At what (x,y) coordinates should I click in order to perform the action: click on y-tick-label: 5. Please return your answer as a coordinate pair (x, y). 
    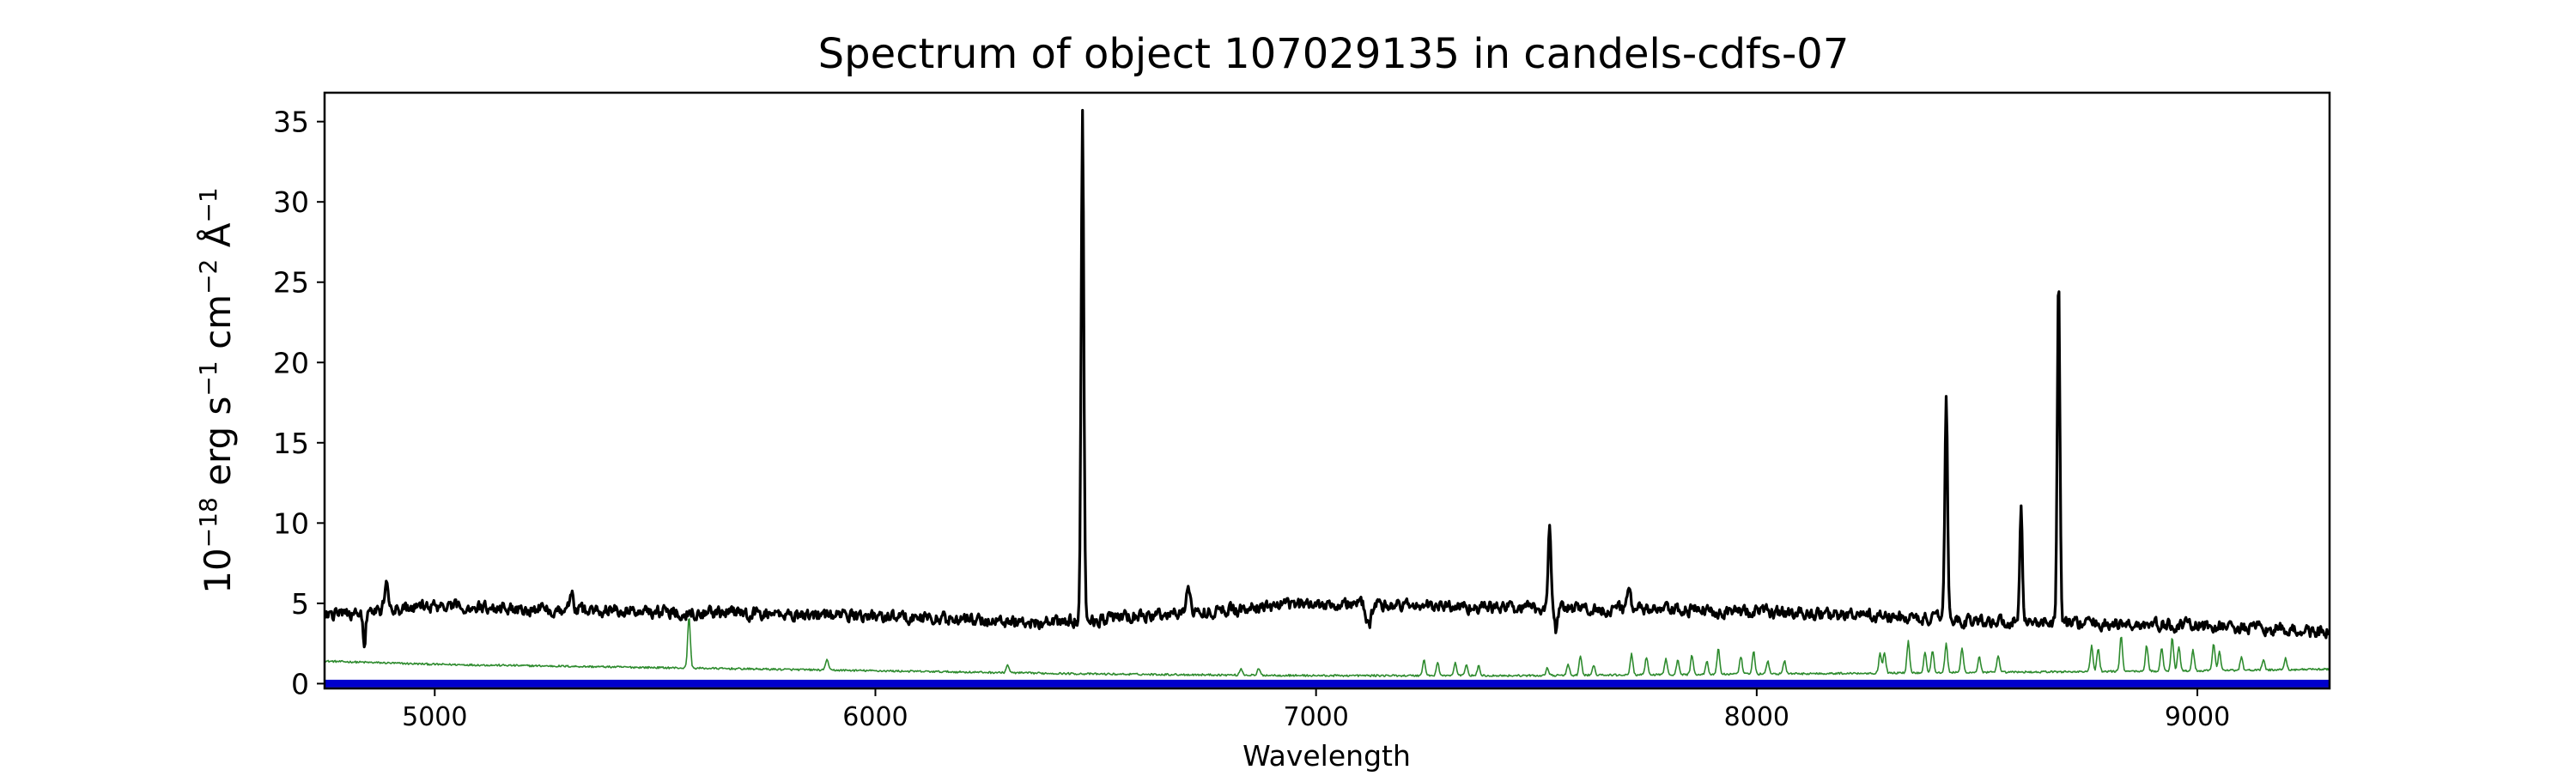
    Looking at the image, I should click on (300, 604).